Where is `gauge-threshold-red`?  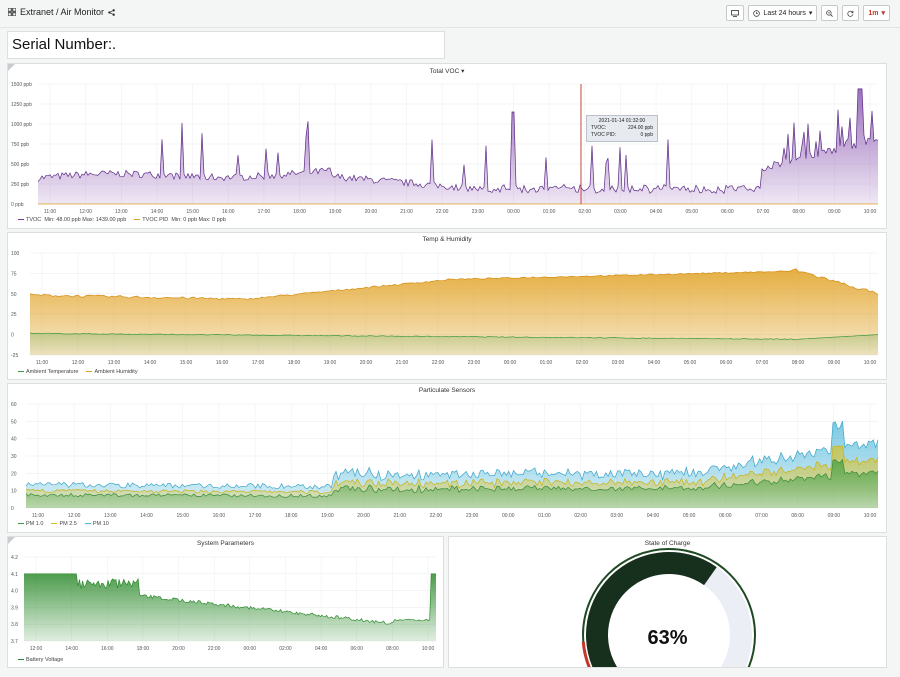 gauge-threshold-red is located at coordinates (586, 654).